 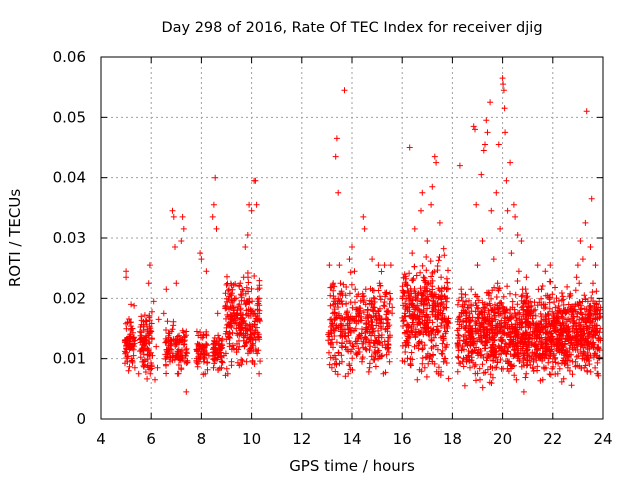 I want to click on x-tick-label: 22, so click(x=552, y=439).